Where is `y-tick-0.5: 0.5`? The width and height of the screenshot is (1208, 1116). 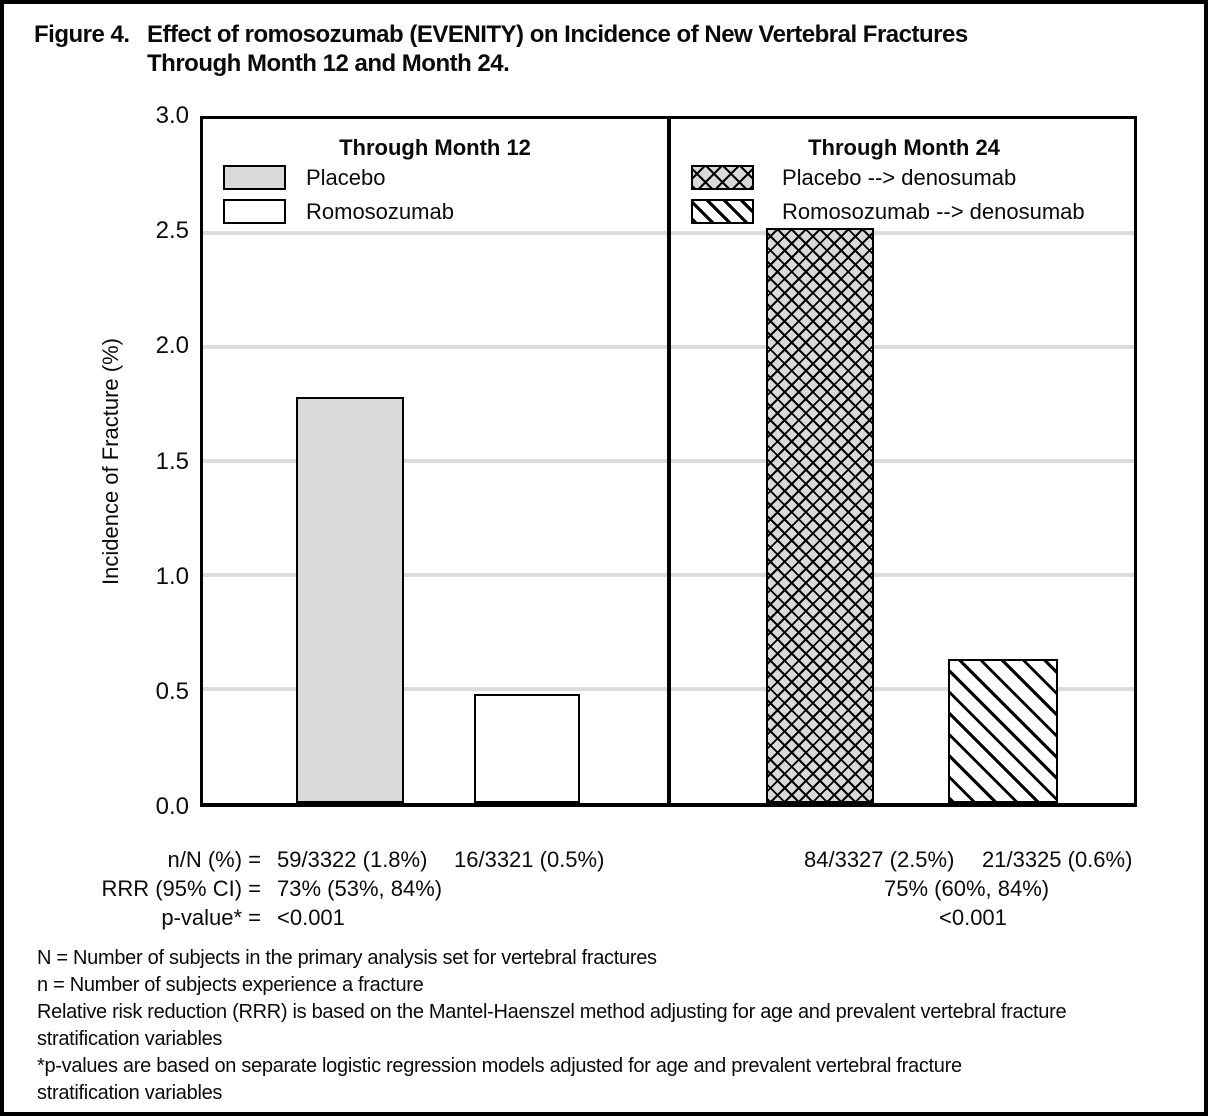 y-tick-0.5: 0.5 is located at coordinates (172, 691).